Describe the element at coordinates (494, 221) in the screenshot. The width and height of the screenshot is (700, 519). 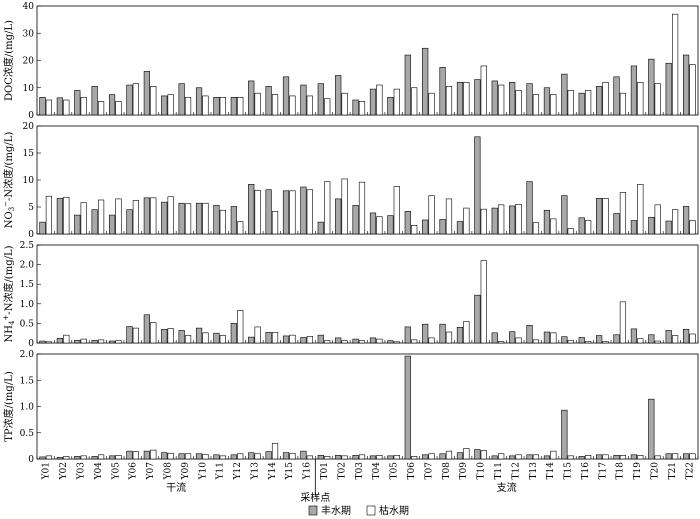
I see `bar-wet-t11` at that location.